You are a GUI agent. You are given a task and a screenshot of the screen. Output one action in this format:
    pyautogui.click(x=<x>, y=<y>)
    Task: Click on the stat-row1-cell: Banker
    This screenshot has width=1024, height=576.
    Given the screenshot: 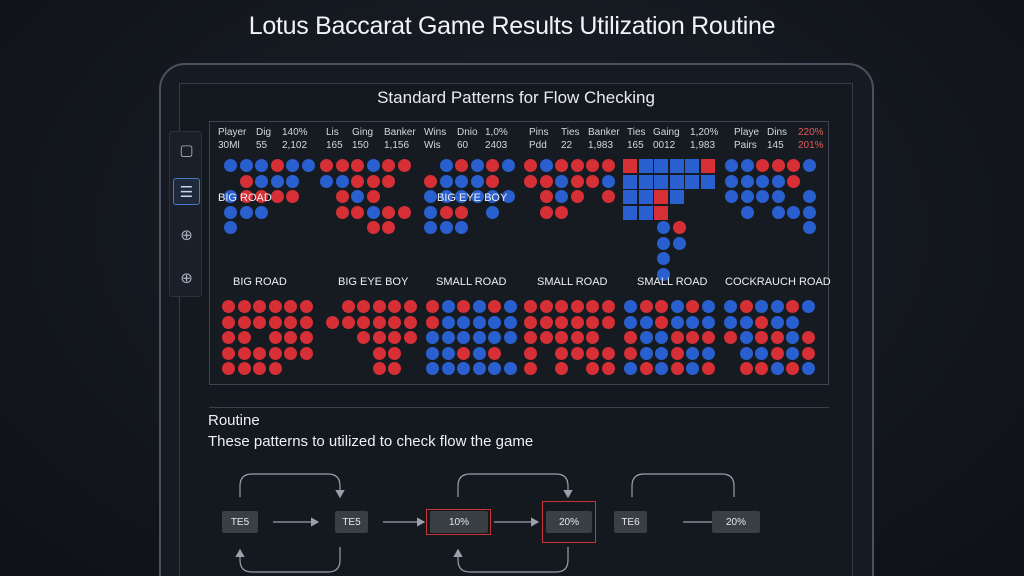 What is the action you would take?
    pyautogui.click(x=604, y=132)
    